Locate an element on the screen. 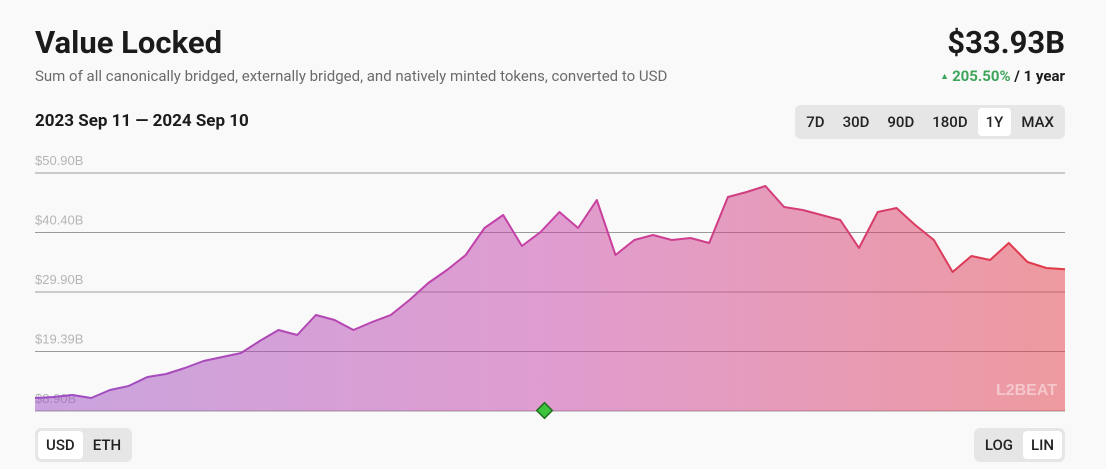  range-buttons: 7D 30D 90D 180D 1Y MAX is located at coordinates (930, 122).